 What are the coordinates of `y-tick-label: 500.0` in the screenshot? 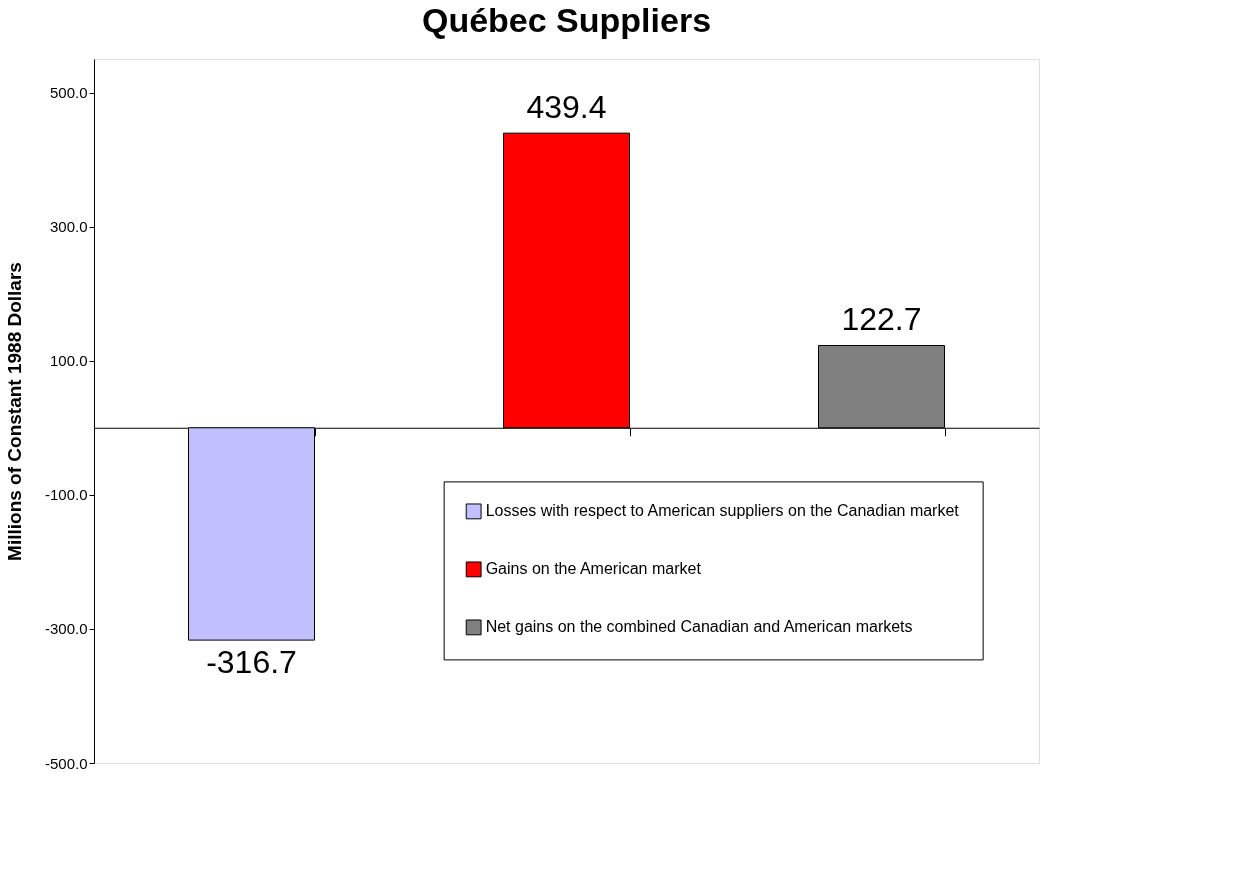 It's located at (68, 93).